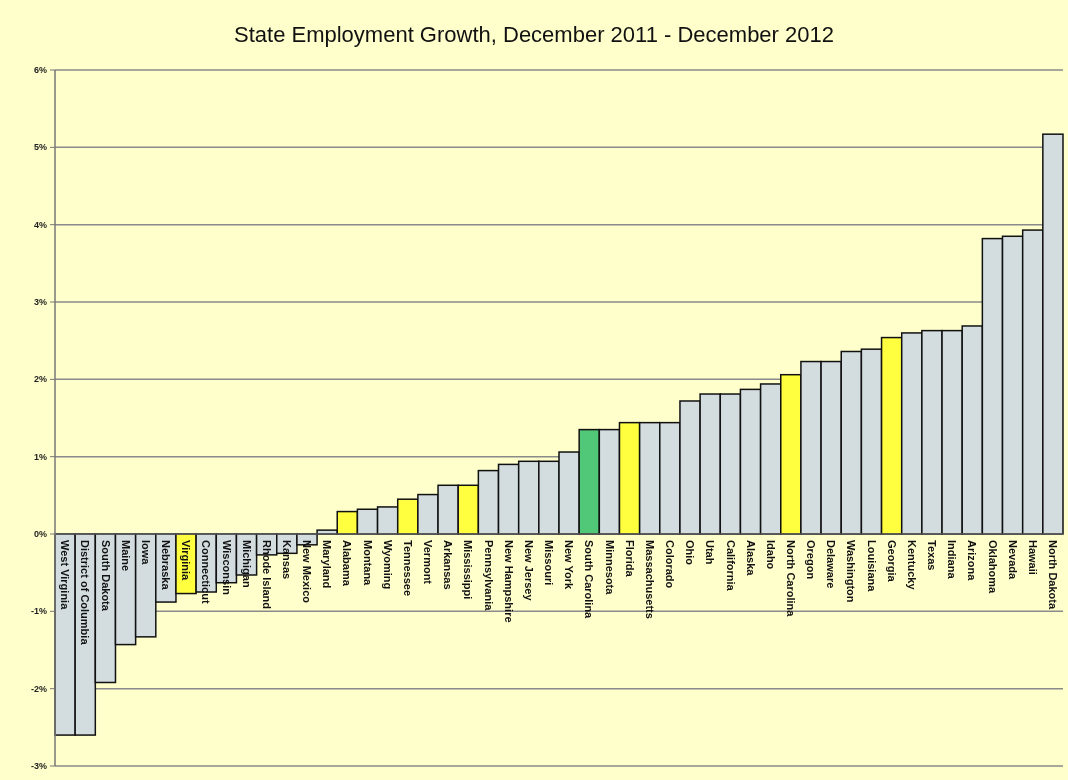 This screenshot has height=780, width=1068. Describe the element at coordinates (40, 379) in the screenshot. I see `y-tick-label: 2%` at that location.